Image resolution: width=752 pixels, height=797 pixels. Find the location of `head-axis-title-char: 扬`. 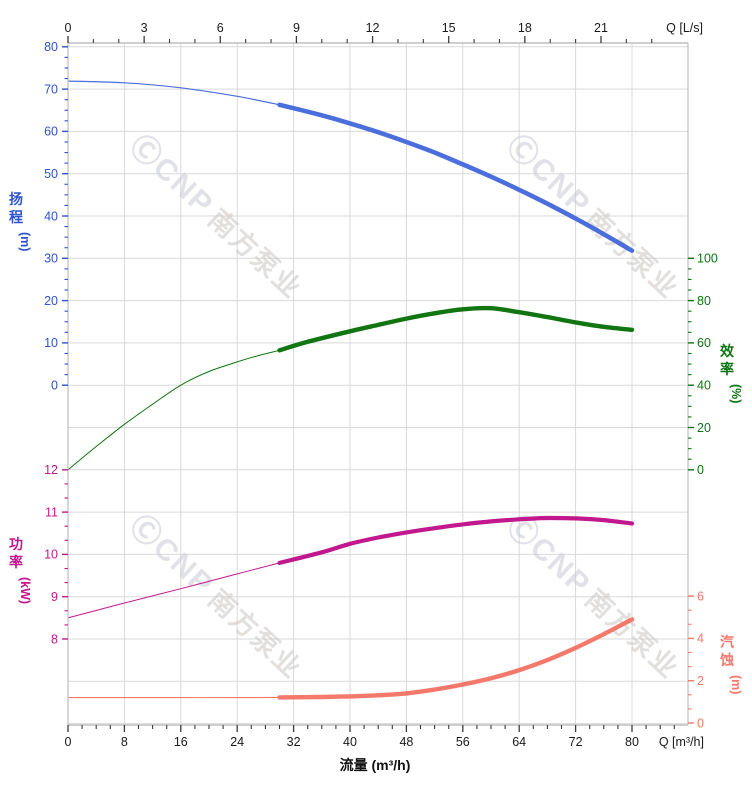

head-axis-title-char: 扬 is located at coordinates (16, 199).